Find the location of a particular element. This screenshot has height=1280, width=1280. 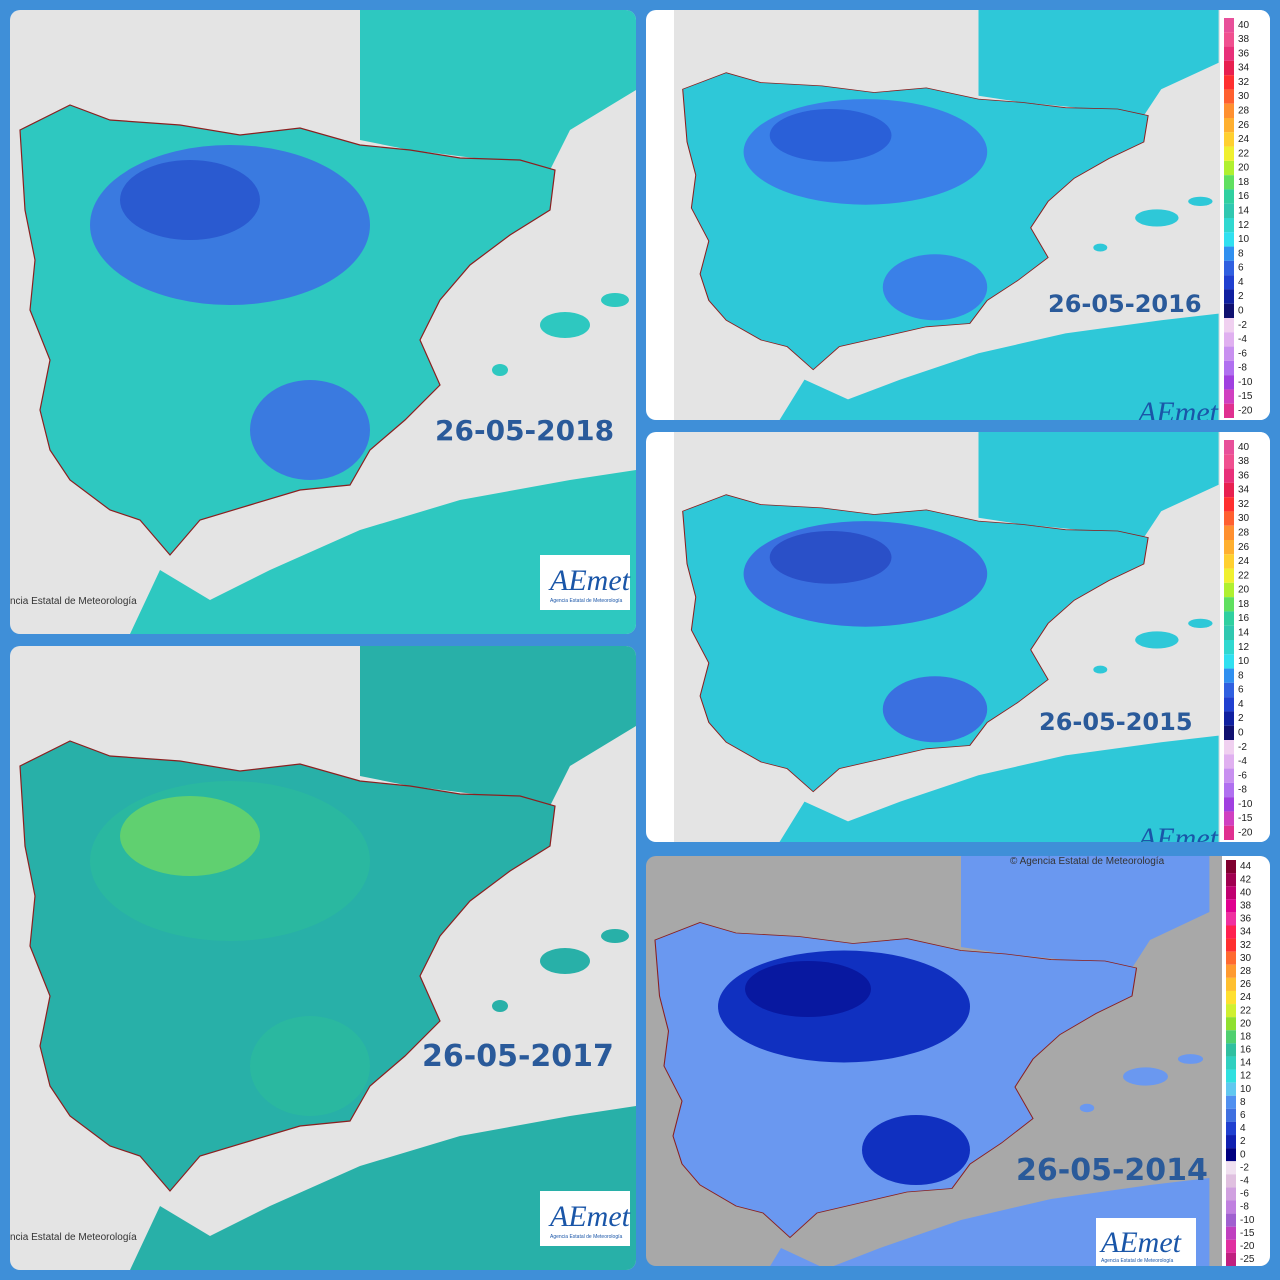

date-label: 26-05-2016 is located at coordinates (1125, 304).